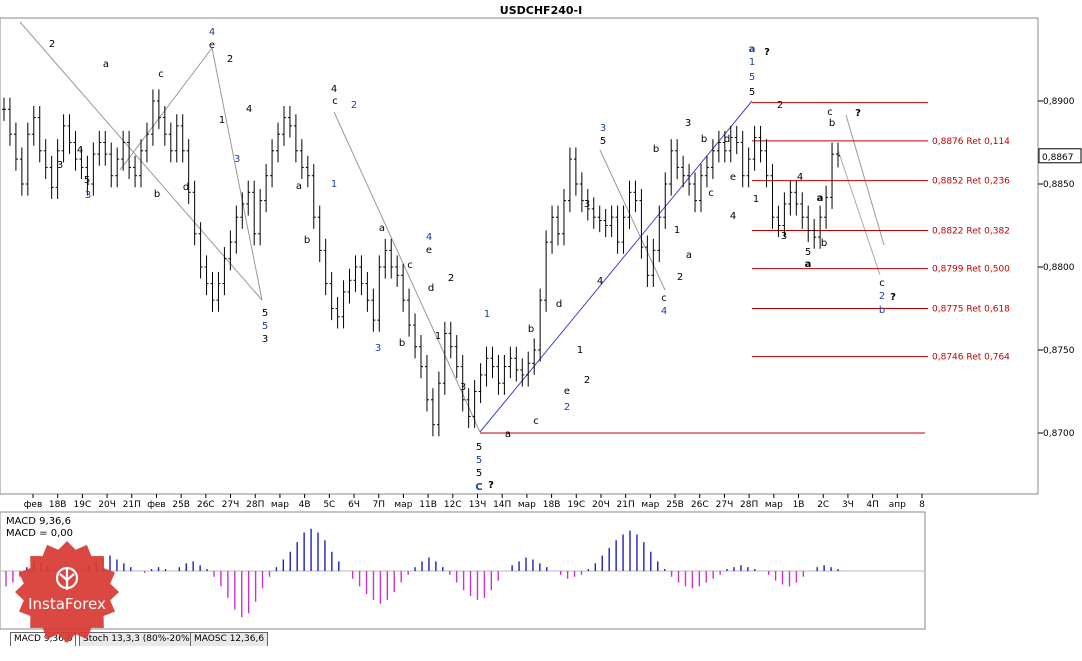 The height and width of the screenshot is (661, 1082). What do you see at coordinates (229, 639) in the screenshot?
I see `tab-maosc: MAOSC 12,36,6` at bounding box center [229, 639].